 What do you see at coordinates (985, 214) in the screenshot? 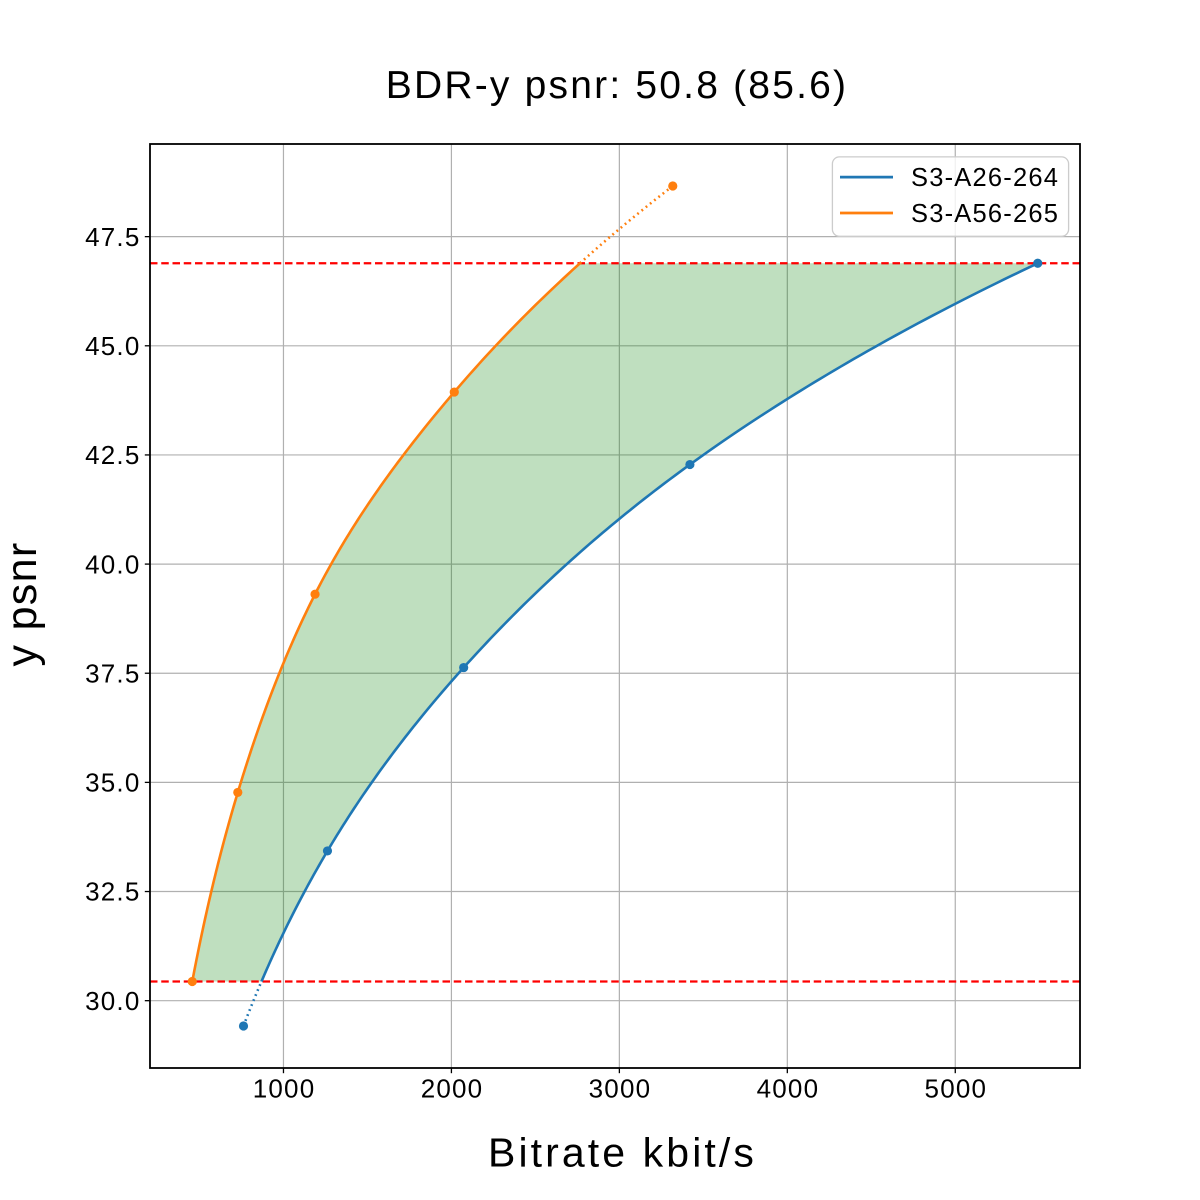
I see `svg-text: S3-A56-265` at bounding box center [985, 214].